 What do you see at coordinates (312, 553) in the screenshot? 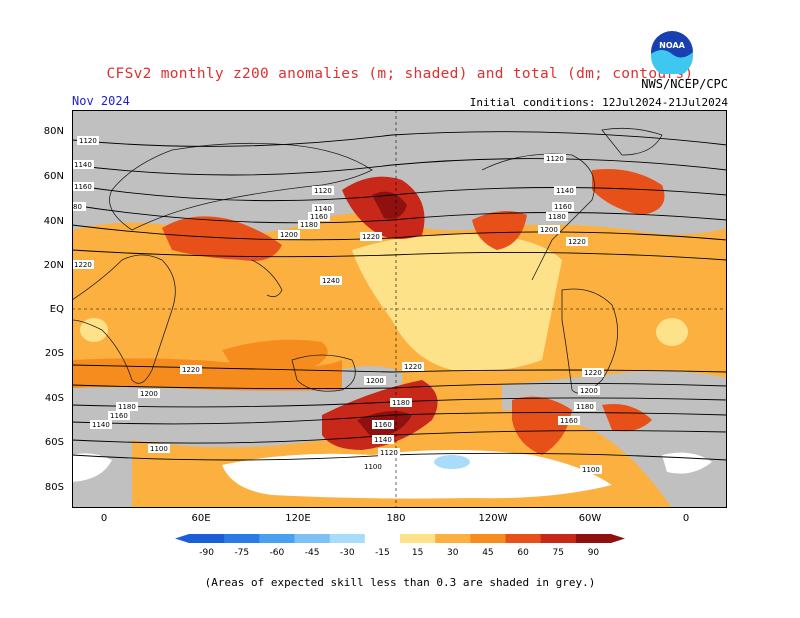
I see `colorbar-tick-label: -45` at bounding box center [312, 553].